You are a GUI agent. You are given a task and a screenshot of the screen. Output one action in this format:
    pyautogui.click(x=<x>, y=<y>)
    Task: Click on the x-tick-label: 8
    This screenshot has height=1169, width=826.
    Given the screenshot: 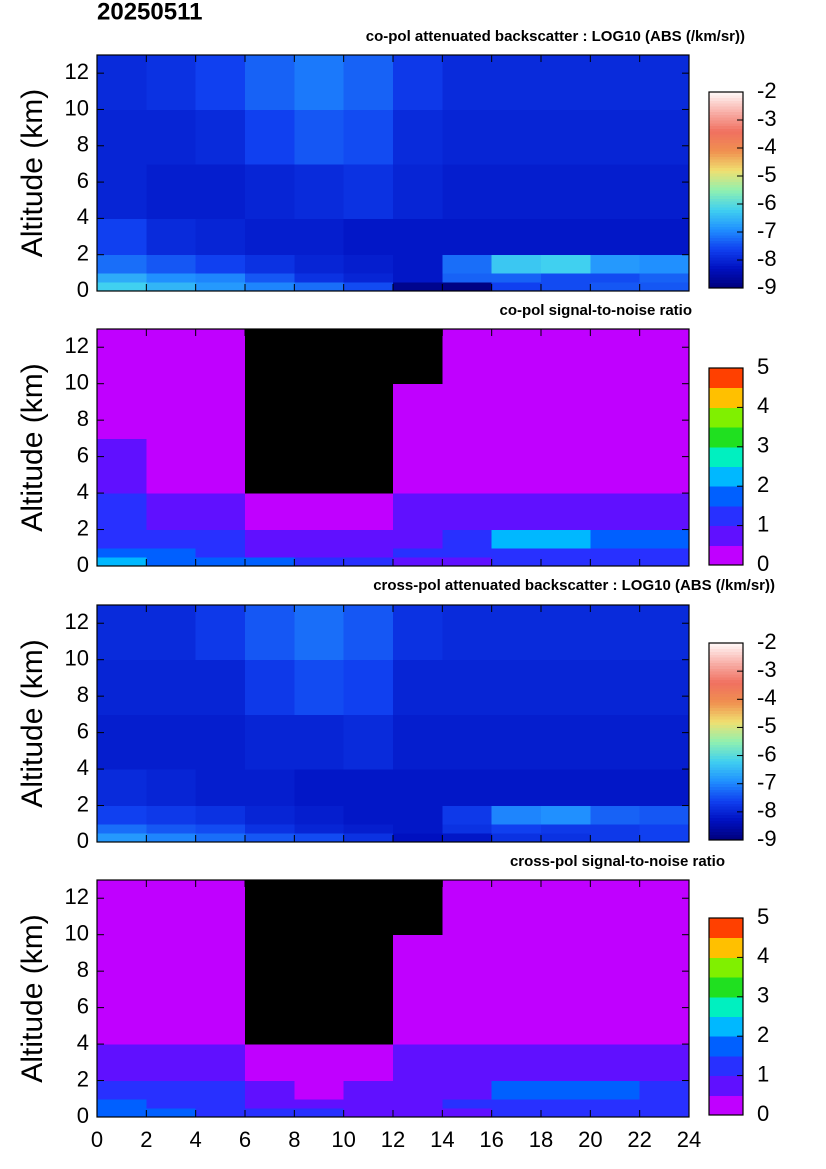 What is the action you would take?
    pyautogui.click(x=294, y=1139)
    